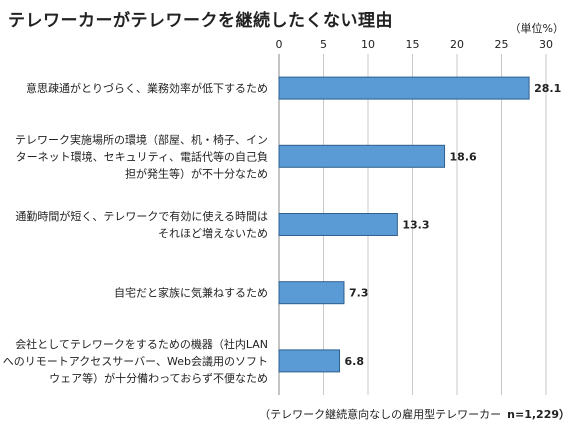  What do you see at coordinates (141, 216) in the screenshot?
I see `category-label-3-line-1: 通勤時間が短く、テレワークで有効に使える時間は` at bounding box center [141, 216].